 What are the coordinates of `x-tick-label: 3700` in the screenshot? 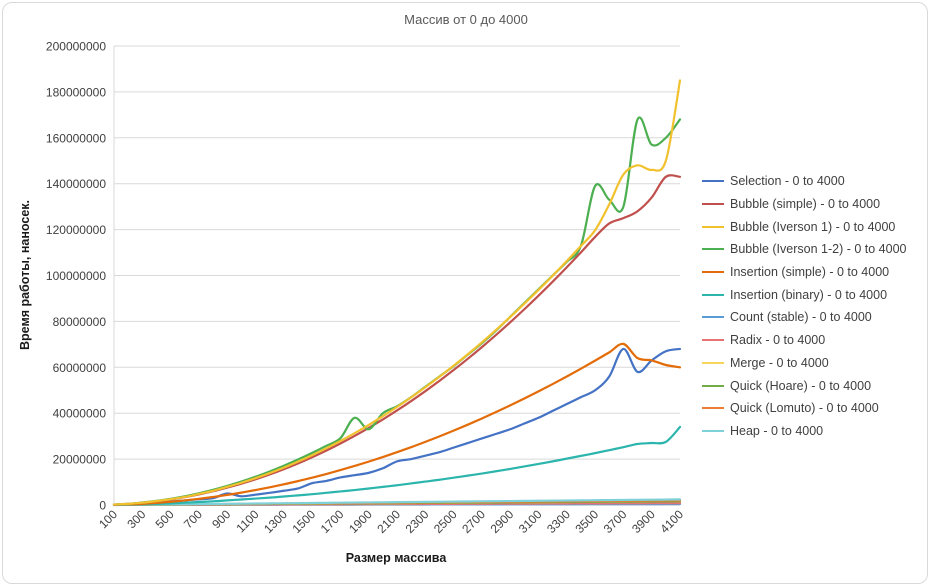 It's located at (615, 521).